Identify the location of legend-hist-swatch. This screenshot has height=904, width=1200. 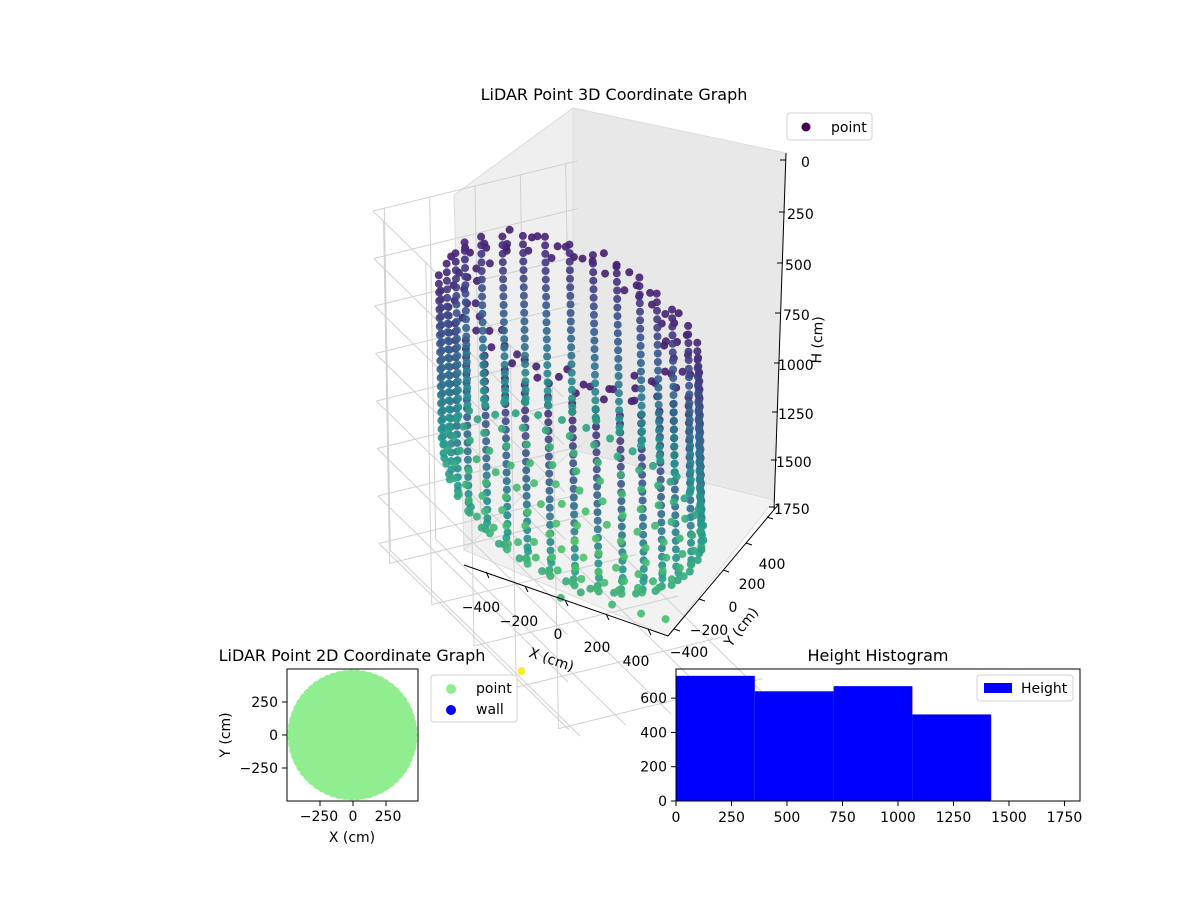
(998, 688).